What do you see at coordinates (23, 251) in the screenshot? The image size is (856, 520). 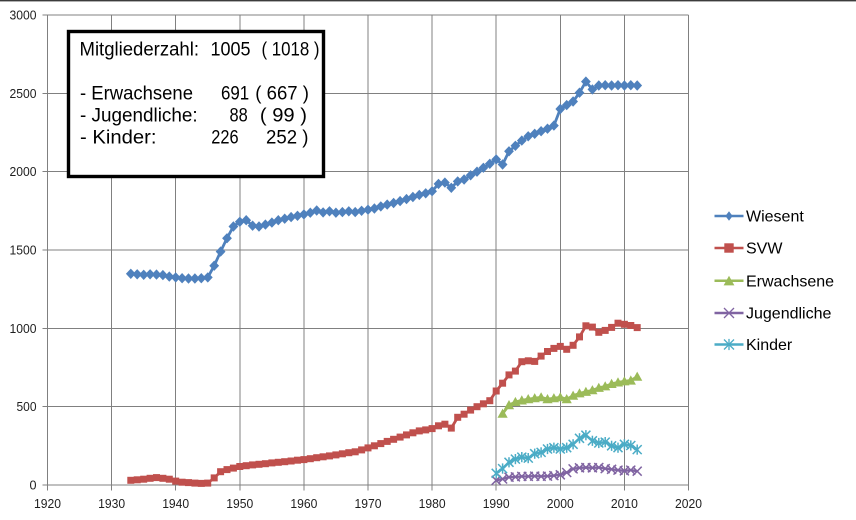 I see `svg-text: 1500` at bounding box center [23, 251].